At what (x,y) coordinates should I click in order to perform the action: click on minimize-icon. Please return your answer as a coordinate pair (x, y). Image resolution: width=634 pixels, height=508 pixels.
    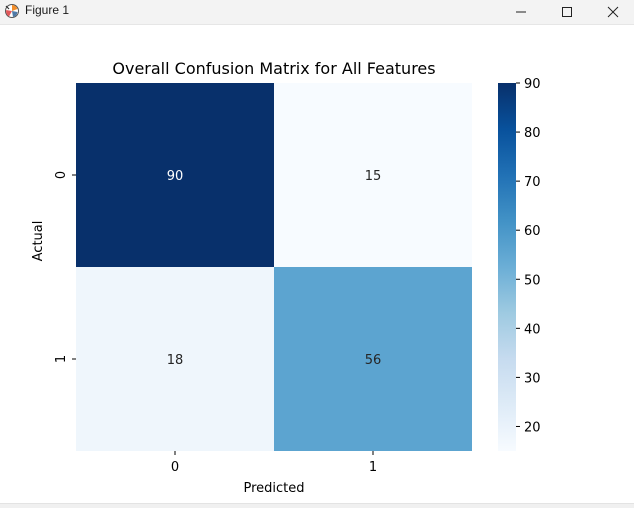
    Looking at the image, I should click on (521, 12).